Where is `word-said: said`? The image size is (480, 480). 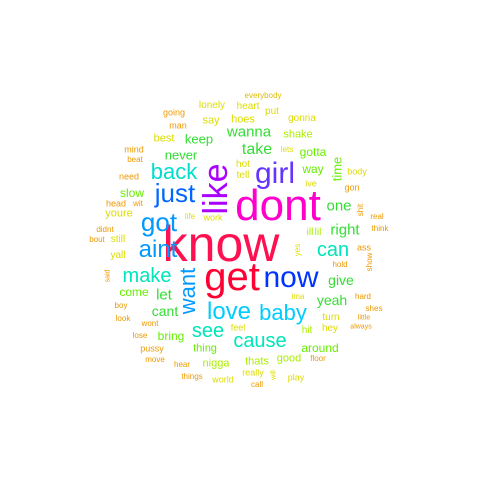
word-said: said is located at coordinates (108, 276).